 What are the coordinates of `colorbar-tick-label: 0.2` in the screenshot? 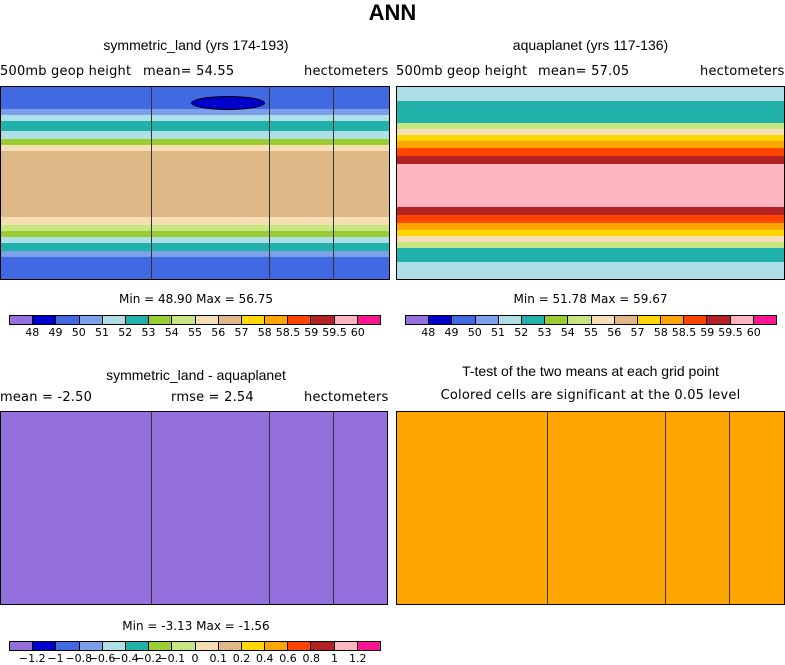 It's located at (241, 658).